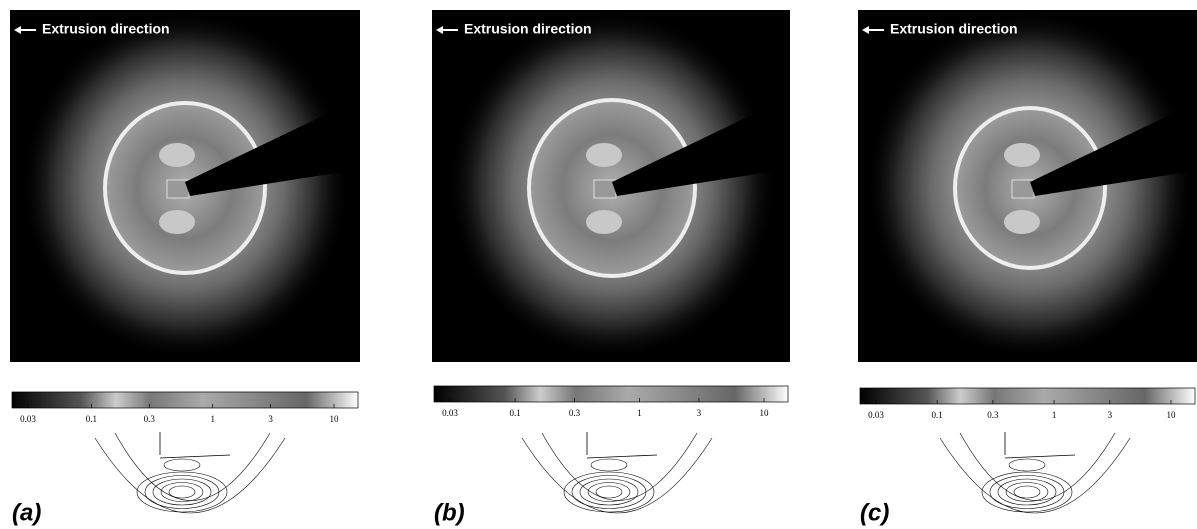 This screenshot has width=1197, height=529. Describe the element at coordinates (26, 512) in the screenshot. I see `panel-label: (a)` at that location.